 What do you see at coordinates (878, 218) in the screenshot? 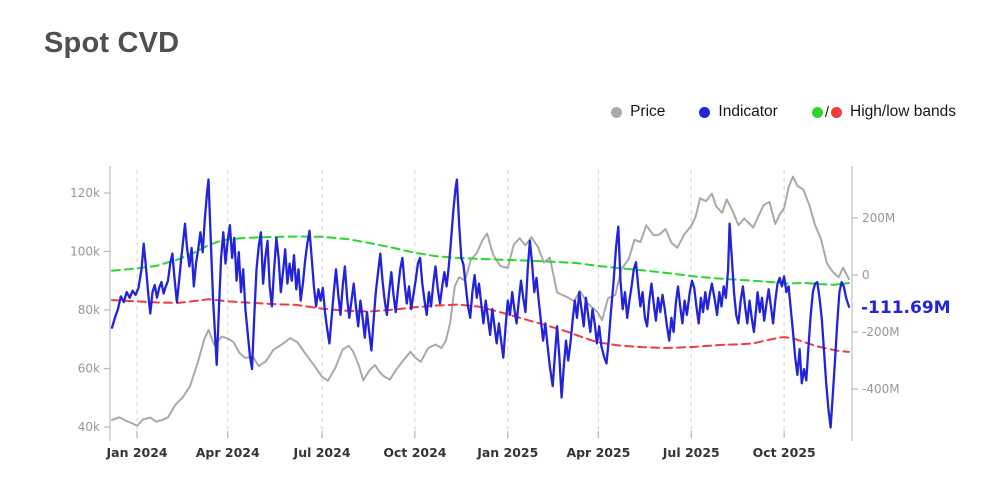
I see `right-tick-label: 200M` at bounding box center [878, 218].